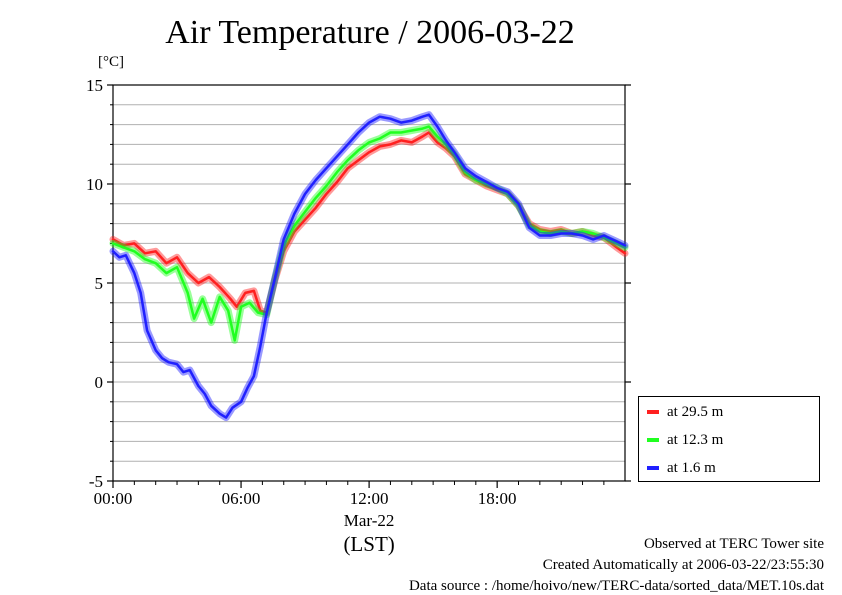  Describe the element at coordinates (96, 481) in the screenshot. I see `y-tick-label: -5` at that location.